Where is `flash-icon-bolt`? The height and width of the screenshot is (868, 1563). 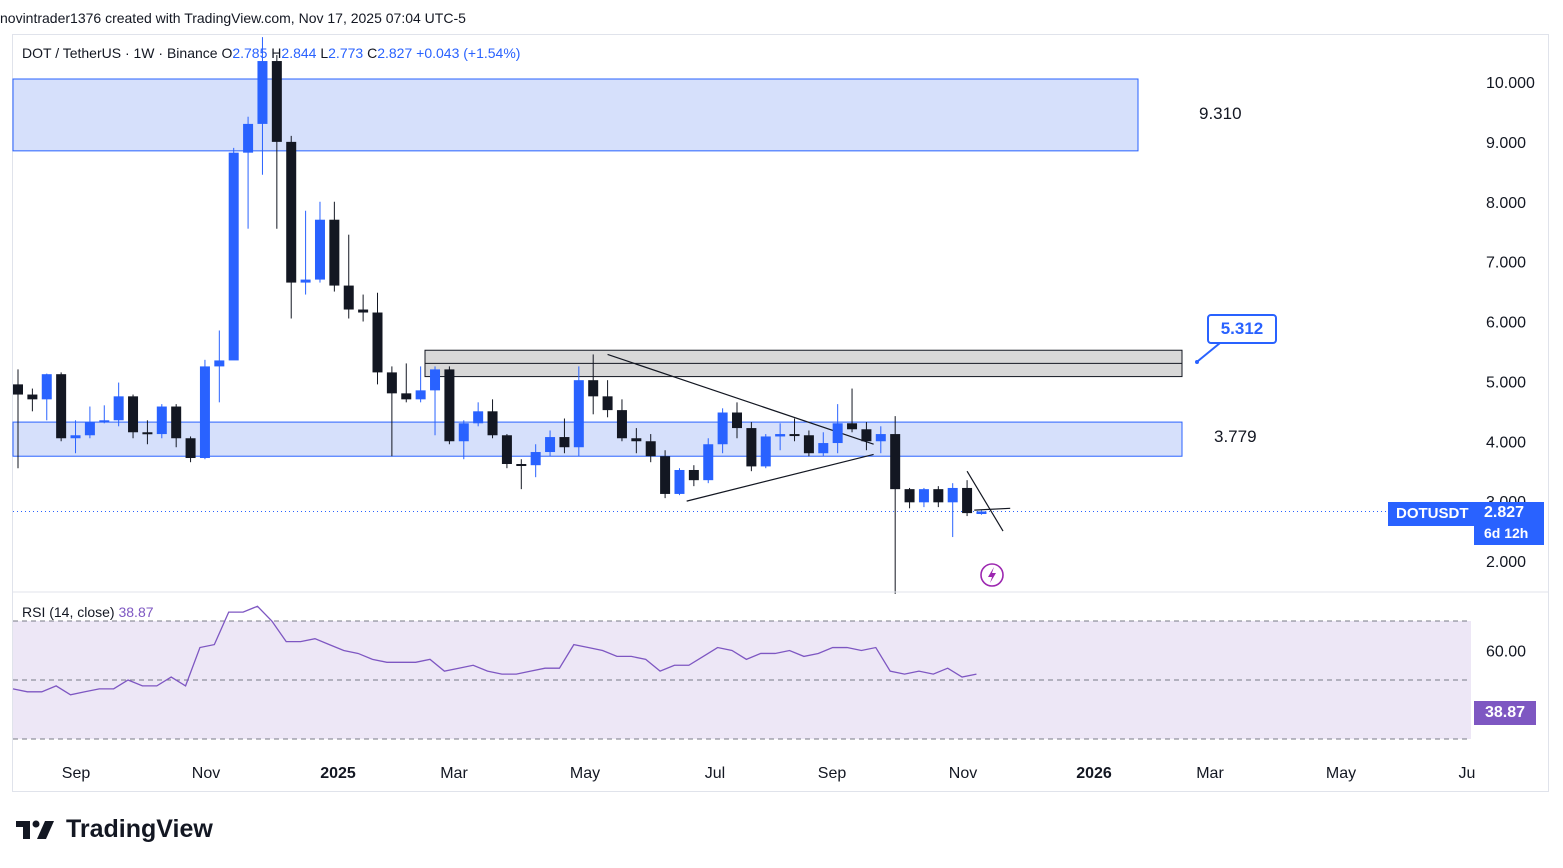 flash-icon-bolt is located at coordinates (992, 575).